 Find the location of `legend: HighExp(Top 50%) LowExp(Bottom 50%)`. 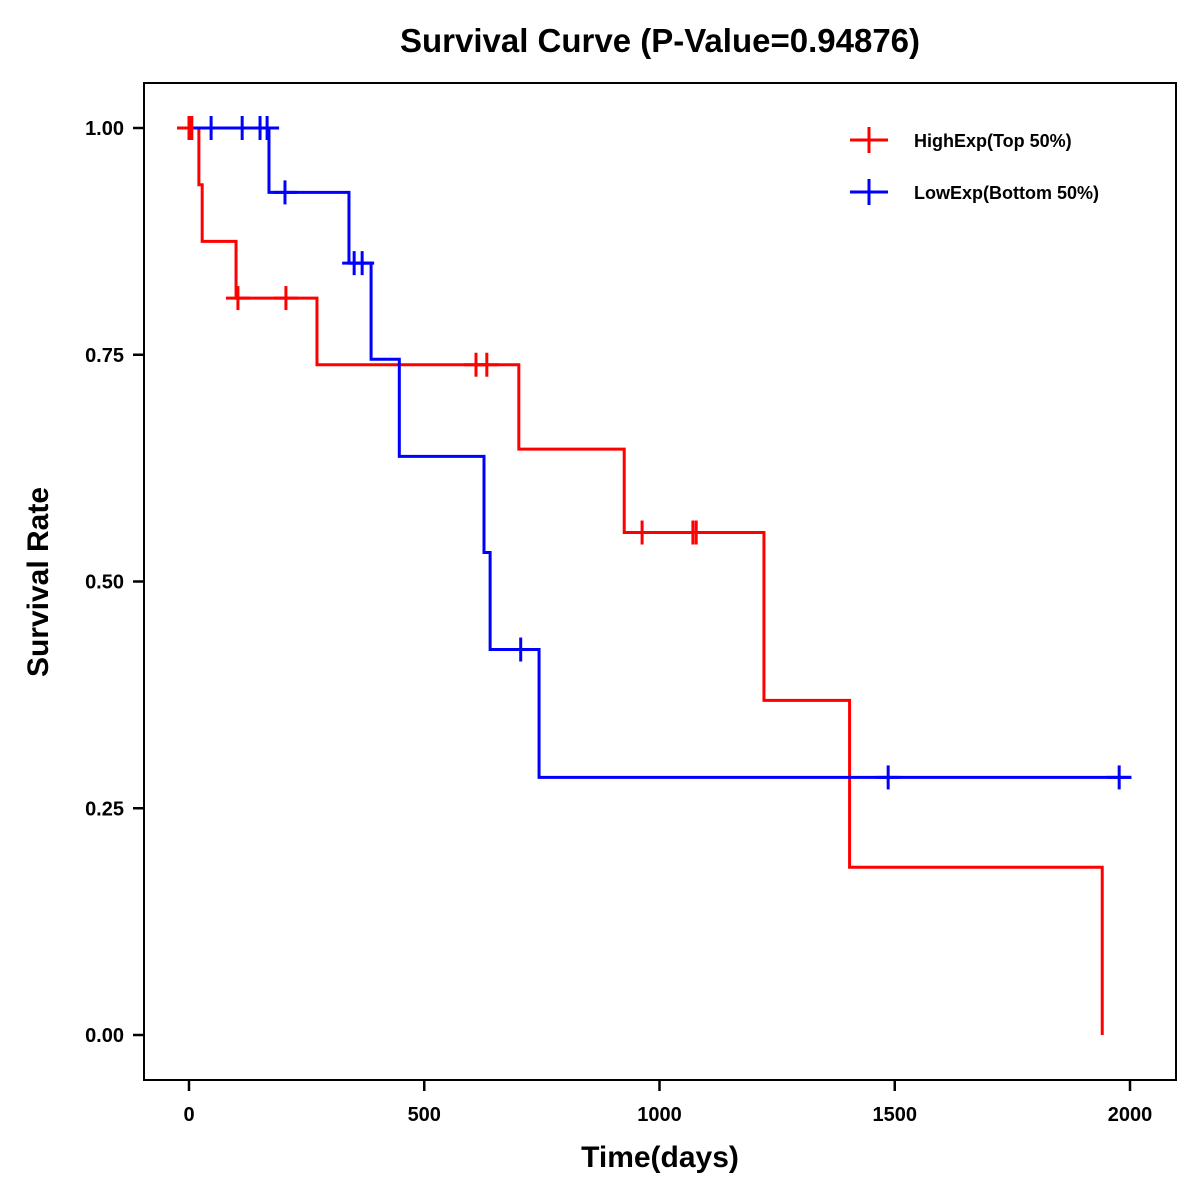

legend: HighExp(Top 50%) LowExp(Bottom 50%) is located at coordinates (974, 166).